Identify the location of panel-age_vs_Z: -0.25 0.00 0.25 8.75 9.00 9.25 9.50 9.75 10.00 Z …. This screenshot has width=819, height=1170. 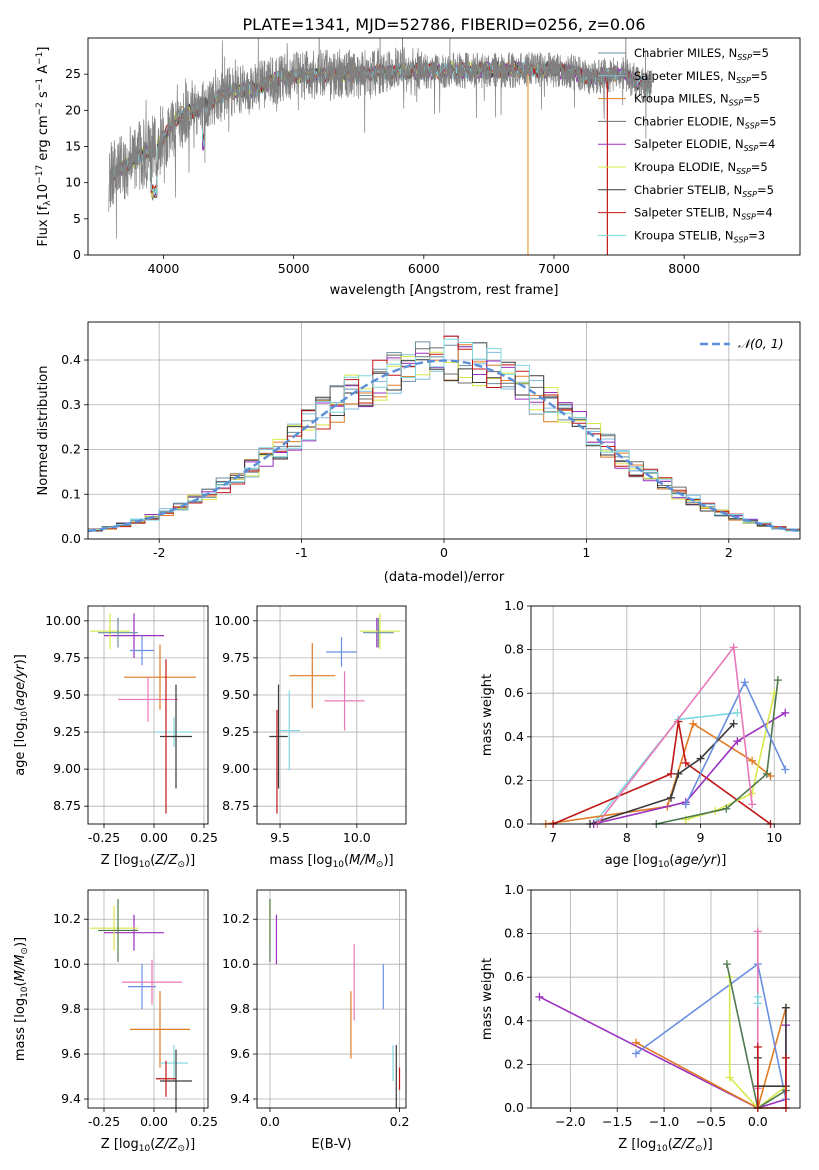
(115, 737).